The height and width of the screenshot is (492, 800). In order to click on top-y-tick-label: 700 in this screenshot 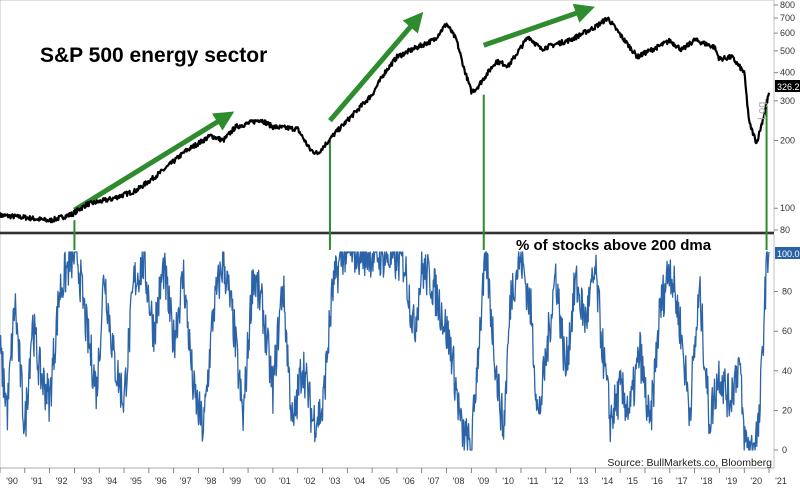, I will do `click(787, 18)`.